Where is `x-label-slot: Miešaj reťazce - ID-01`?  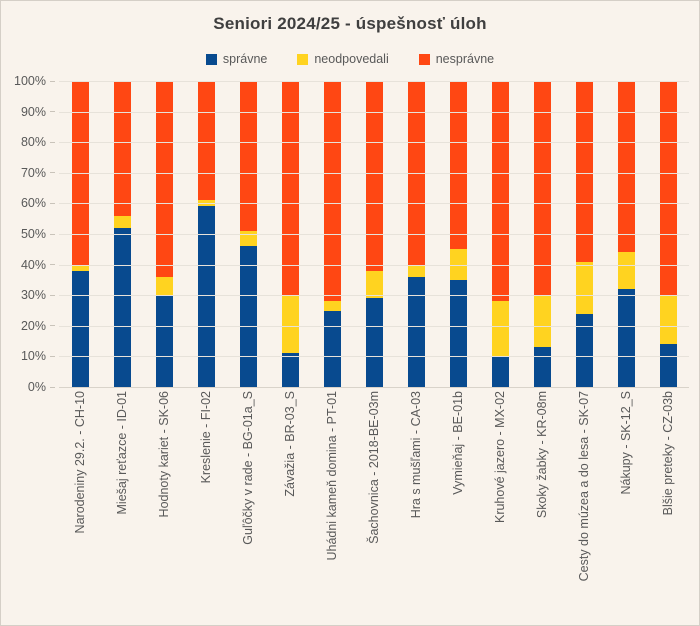
x-label-slot: Miešaj reťazce - ID-01 is located at coordinates (122, 500).